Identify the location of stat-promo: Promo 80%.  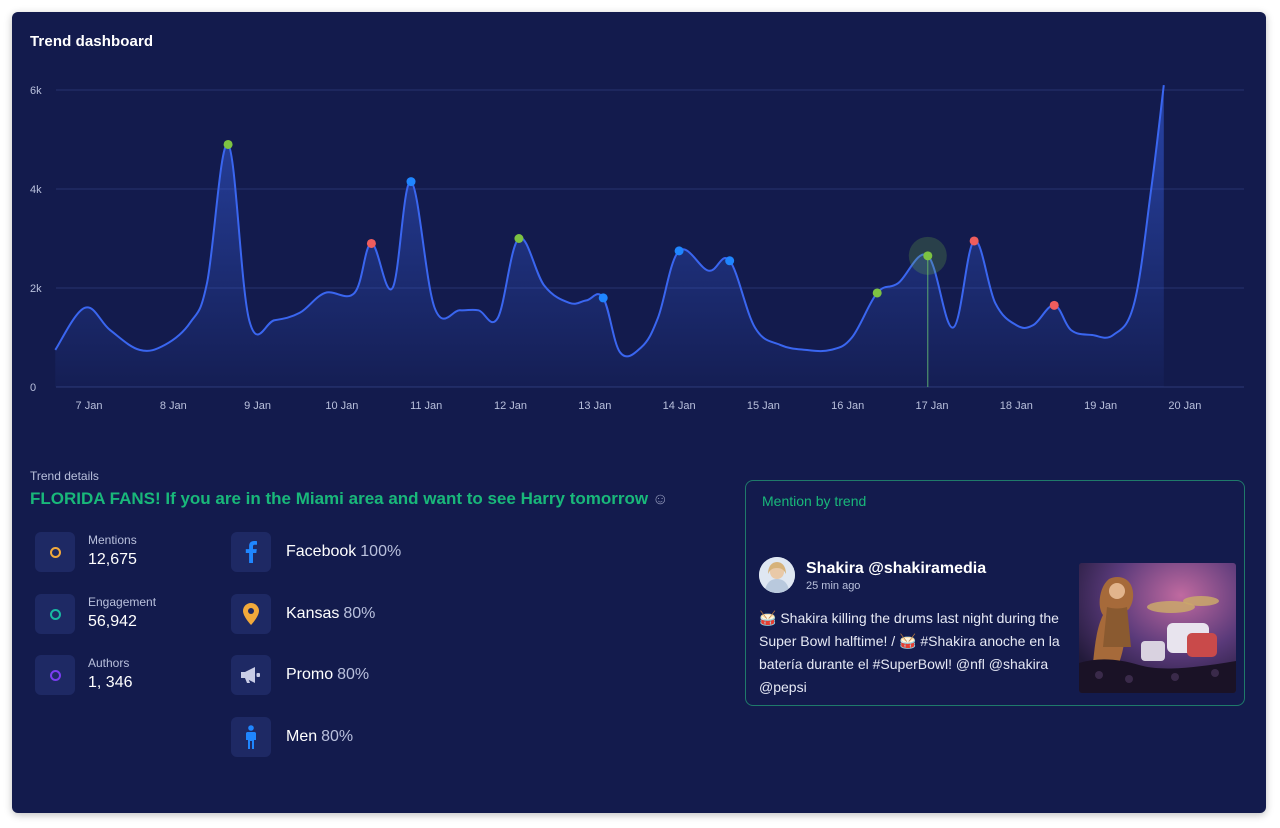
(346, 675).